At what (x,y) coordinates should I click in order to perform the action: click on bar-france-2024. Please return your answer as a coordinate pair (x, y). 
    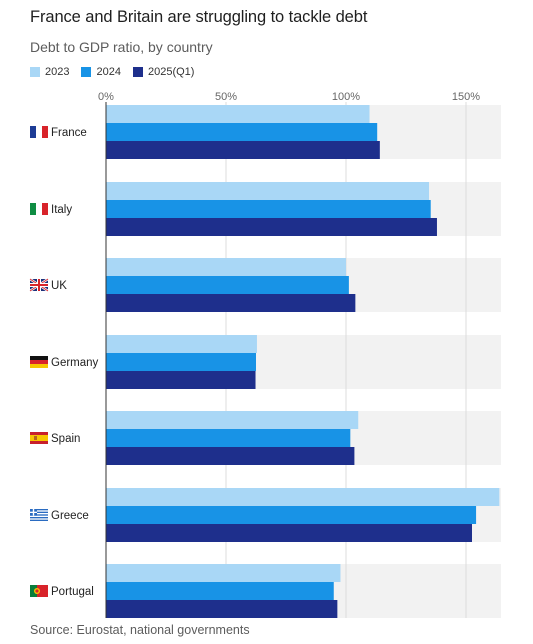
    Looking at the image, I should click on (242, 132).